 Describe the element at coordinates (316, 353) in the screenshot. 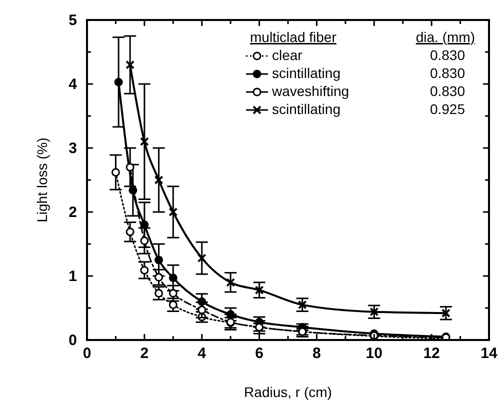

I see `x-tick-label: 8` at that location.